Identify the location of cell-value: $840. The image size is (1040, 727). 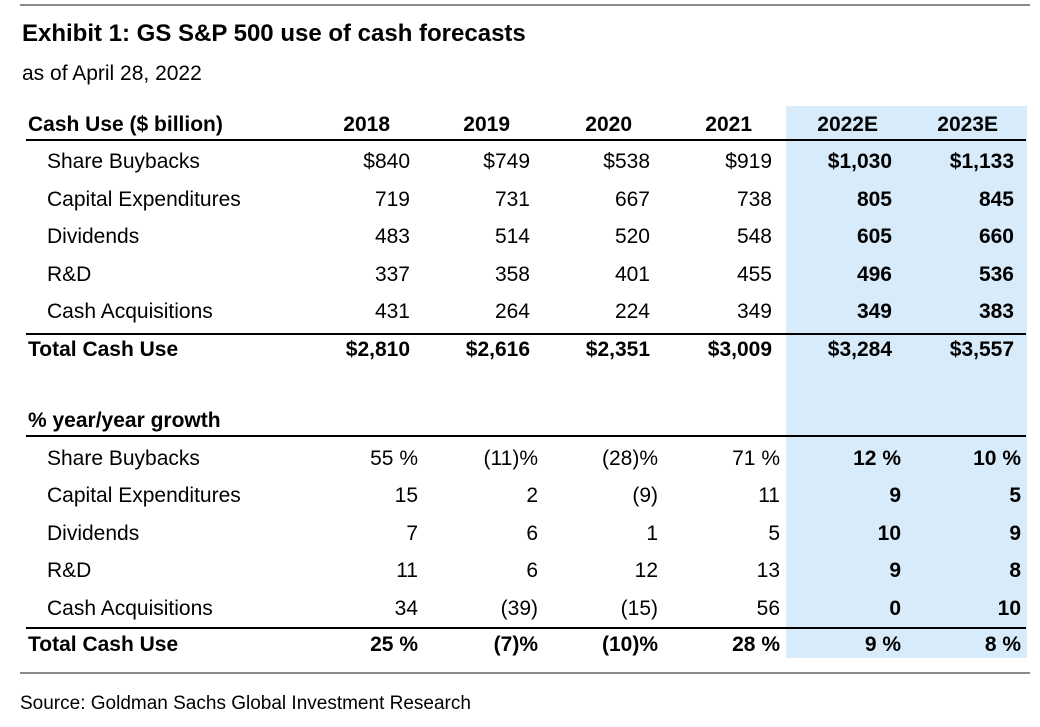
(386, 161).